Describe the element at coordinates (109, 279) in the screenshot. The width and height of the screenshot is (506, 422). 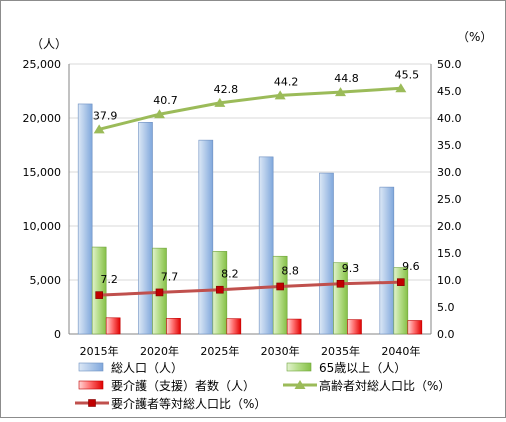
I see `data-label: 7.2` at that location.